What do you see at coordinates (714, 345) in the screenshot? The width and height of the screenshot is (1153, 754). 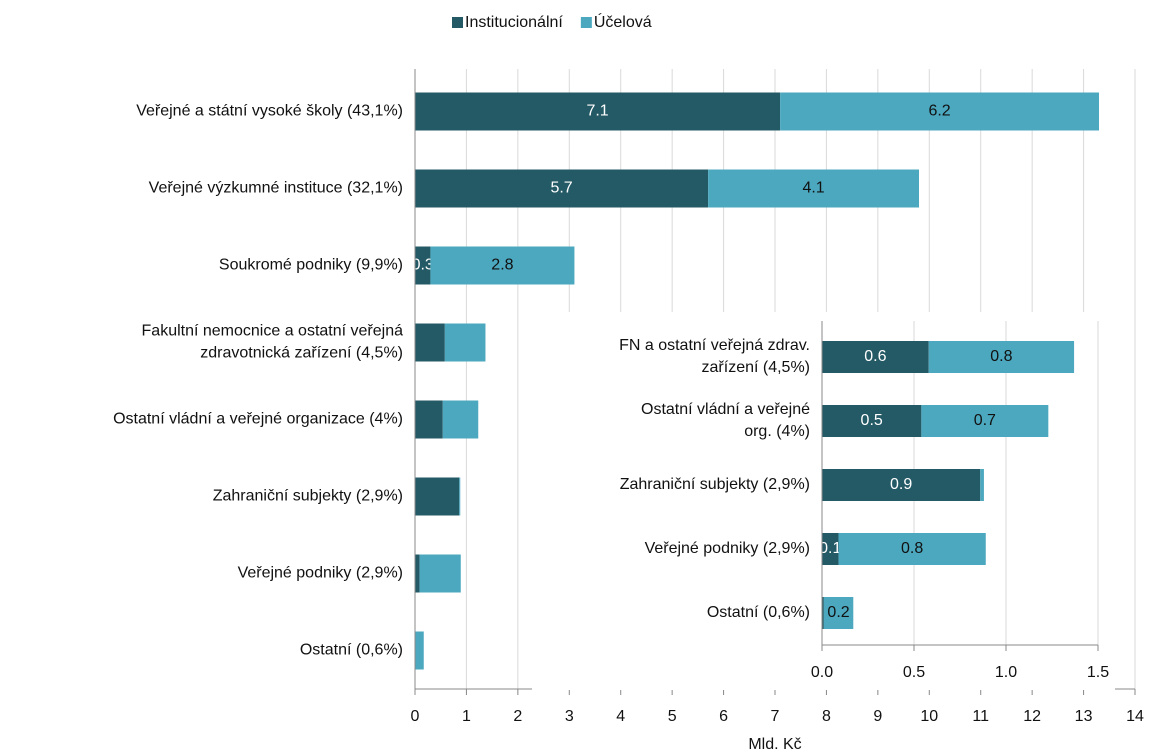 I see `category-label-line: FN a ostatní veřejná zdrav.` at bounding box center [714, 345].